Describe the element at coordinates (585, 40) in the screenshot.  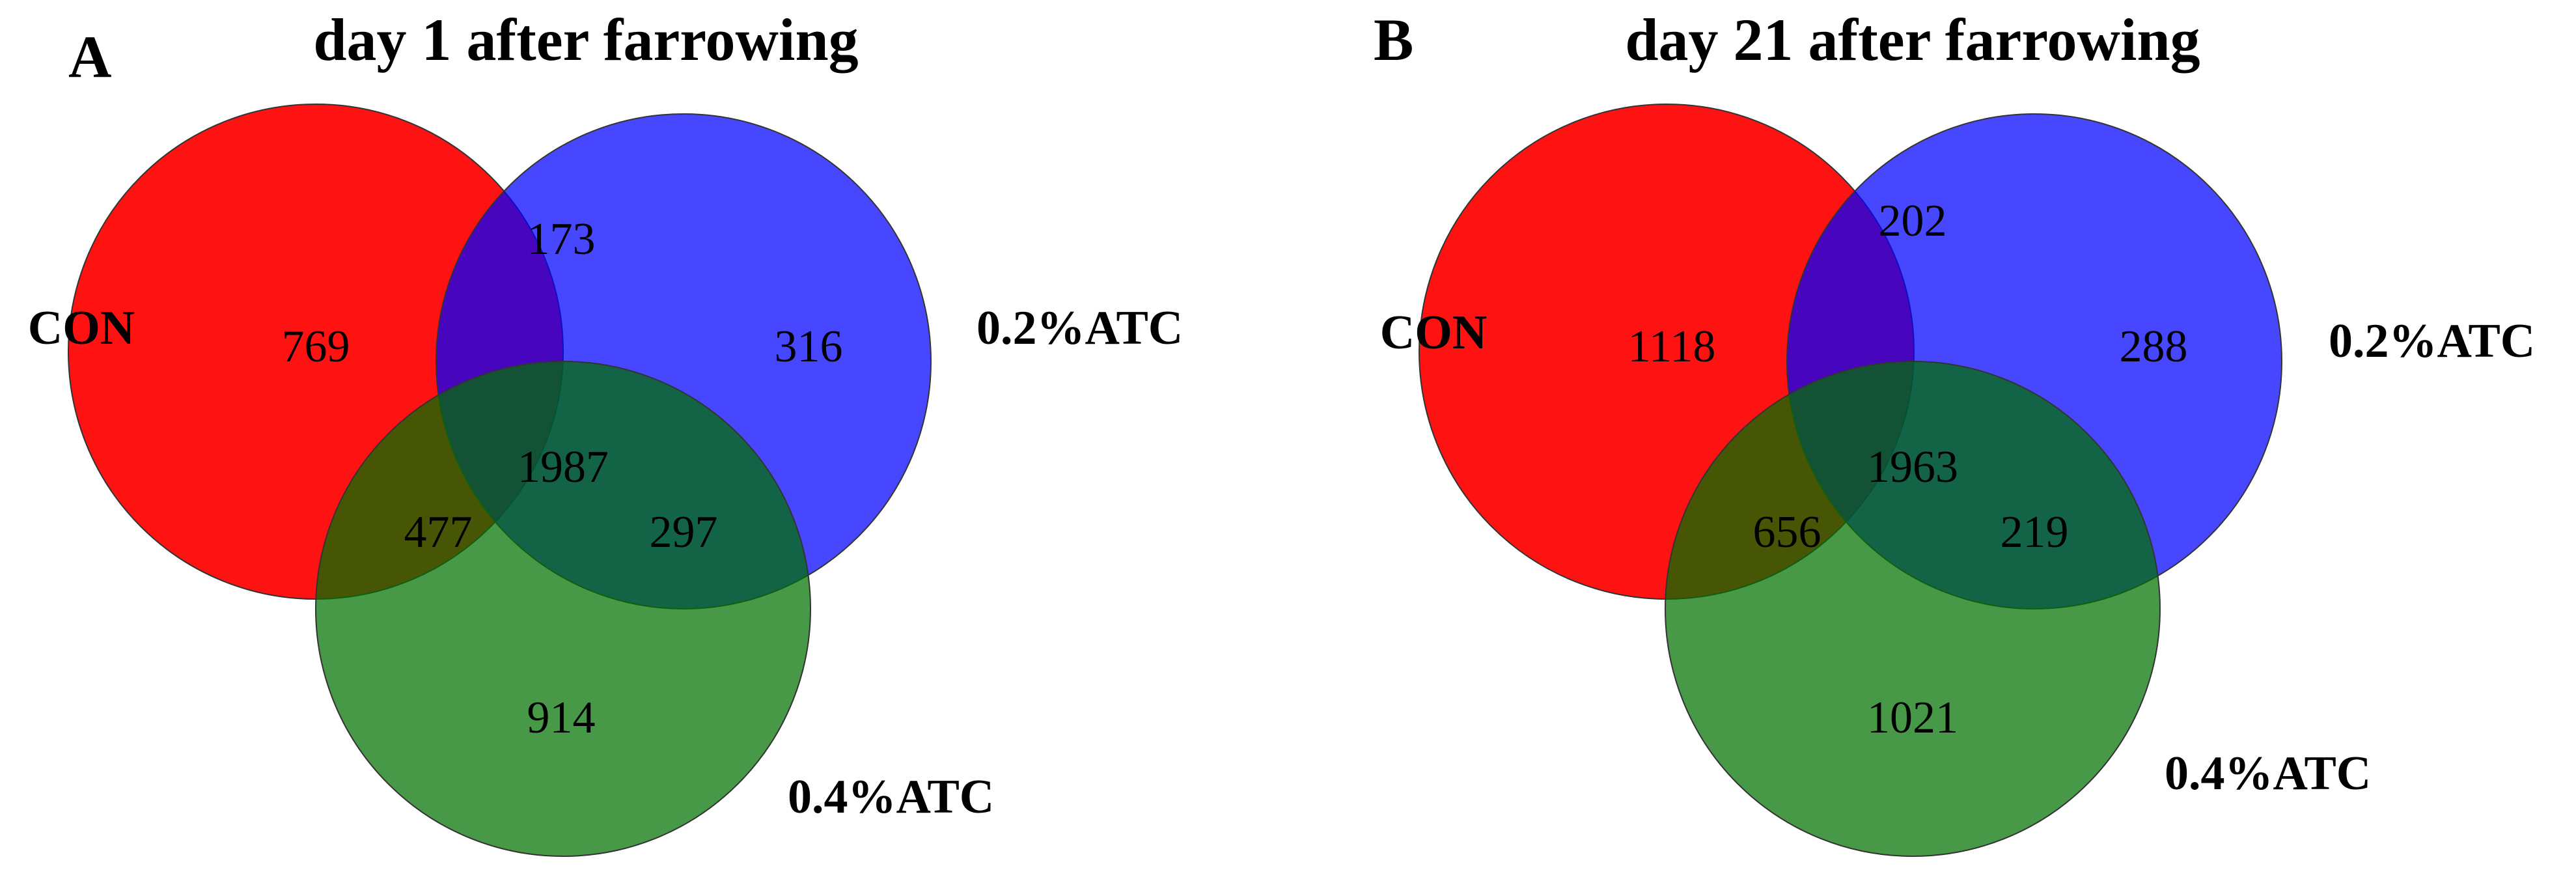
I see `panel-a-title: day 1 after farrowing` at that location.